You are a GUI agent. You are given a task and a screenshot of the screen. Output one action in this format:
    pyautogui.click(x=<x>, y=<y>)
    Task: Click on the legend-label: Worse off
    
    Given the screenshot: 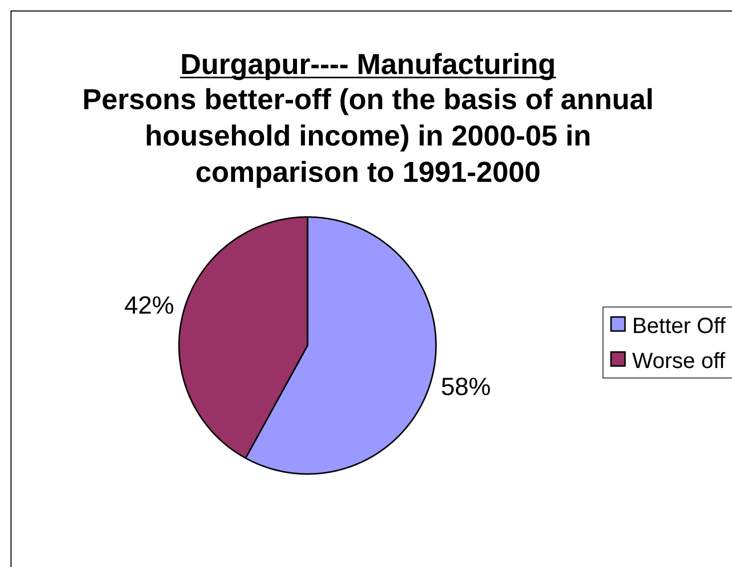 What is the action you would take?
    pyautogui.click(x=679, y=360)
    